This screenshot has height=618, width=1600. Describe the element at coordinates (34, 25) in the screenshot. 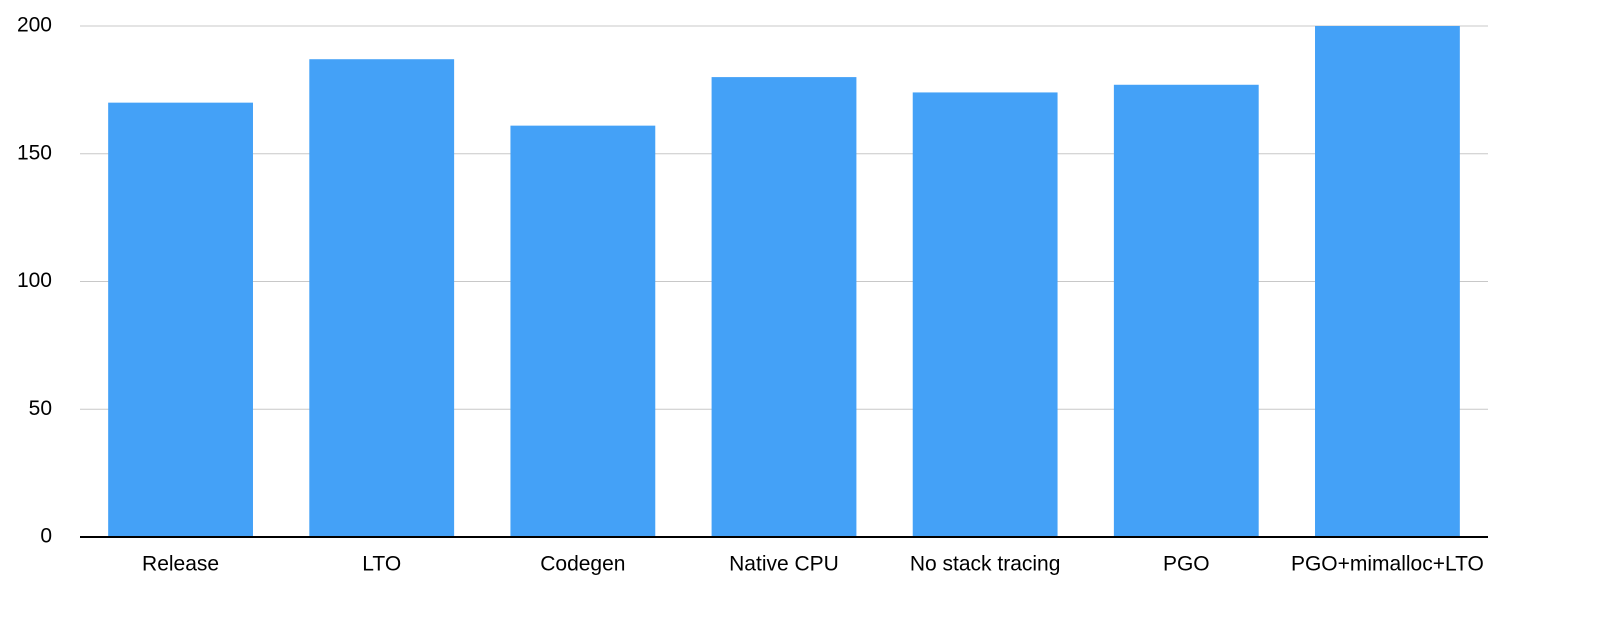

I see `y-tick-label: 200` at that location.